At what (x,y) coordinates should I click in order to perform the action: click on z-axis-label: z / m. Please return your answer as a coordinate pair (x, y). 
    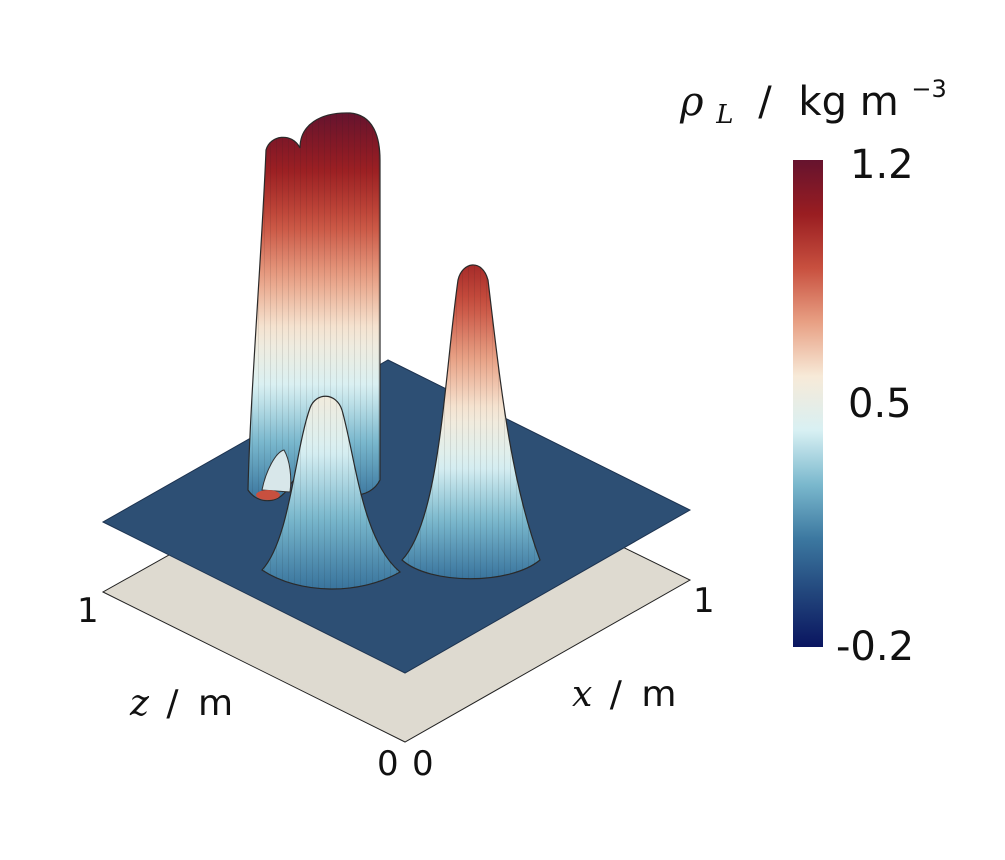
    Looking at the image, I should click on (181, 703).